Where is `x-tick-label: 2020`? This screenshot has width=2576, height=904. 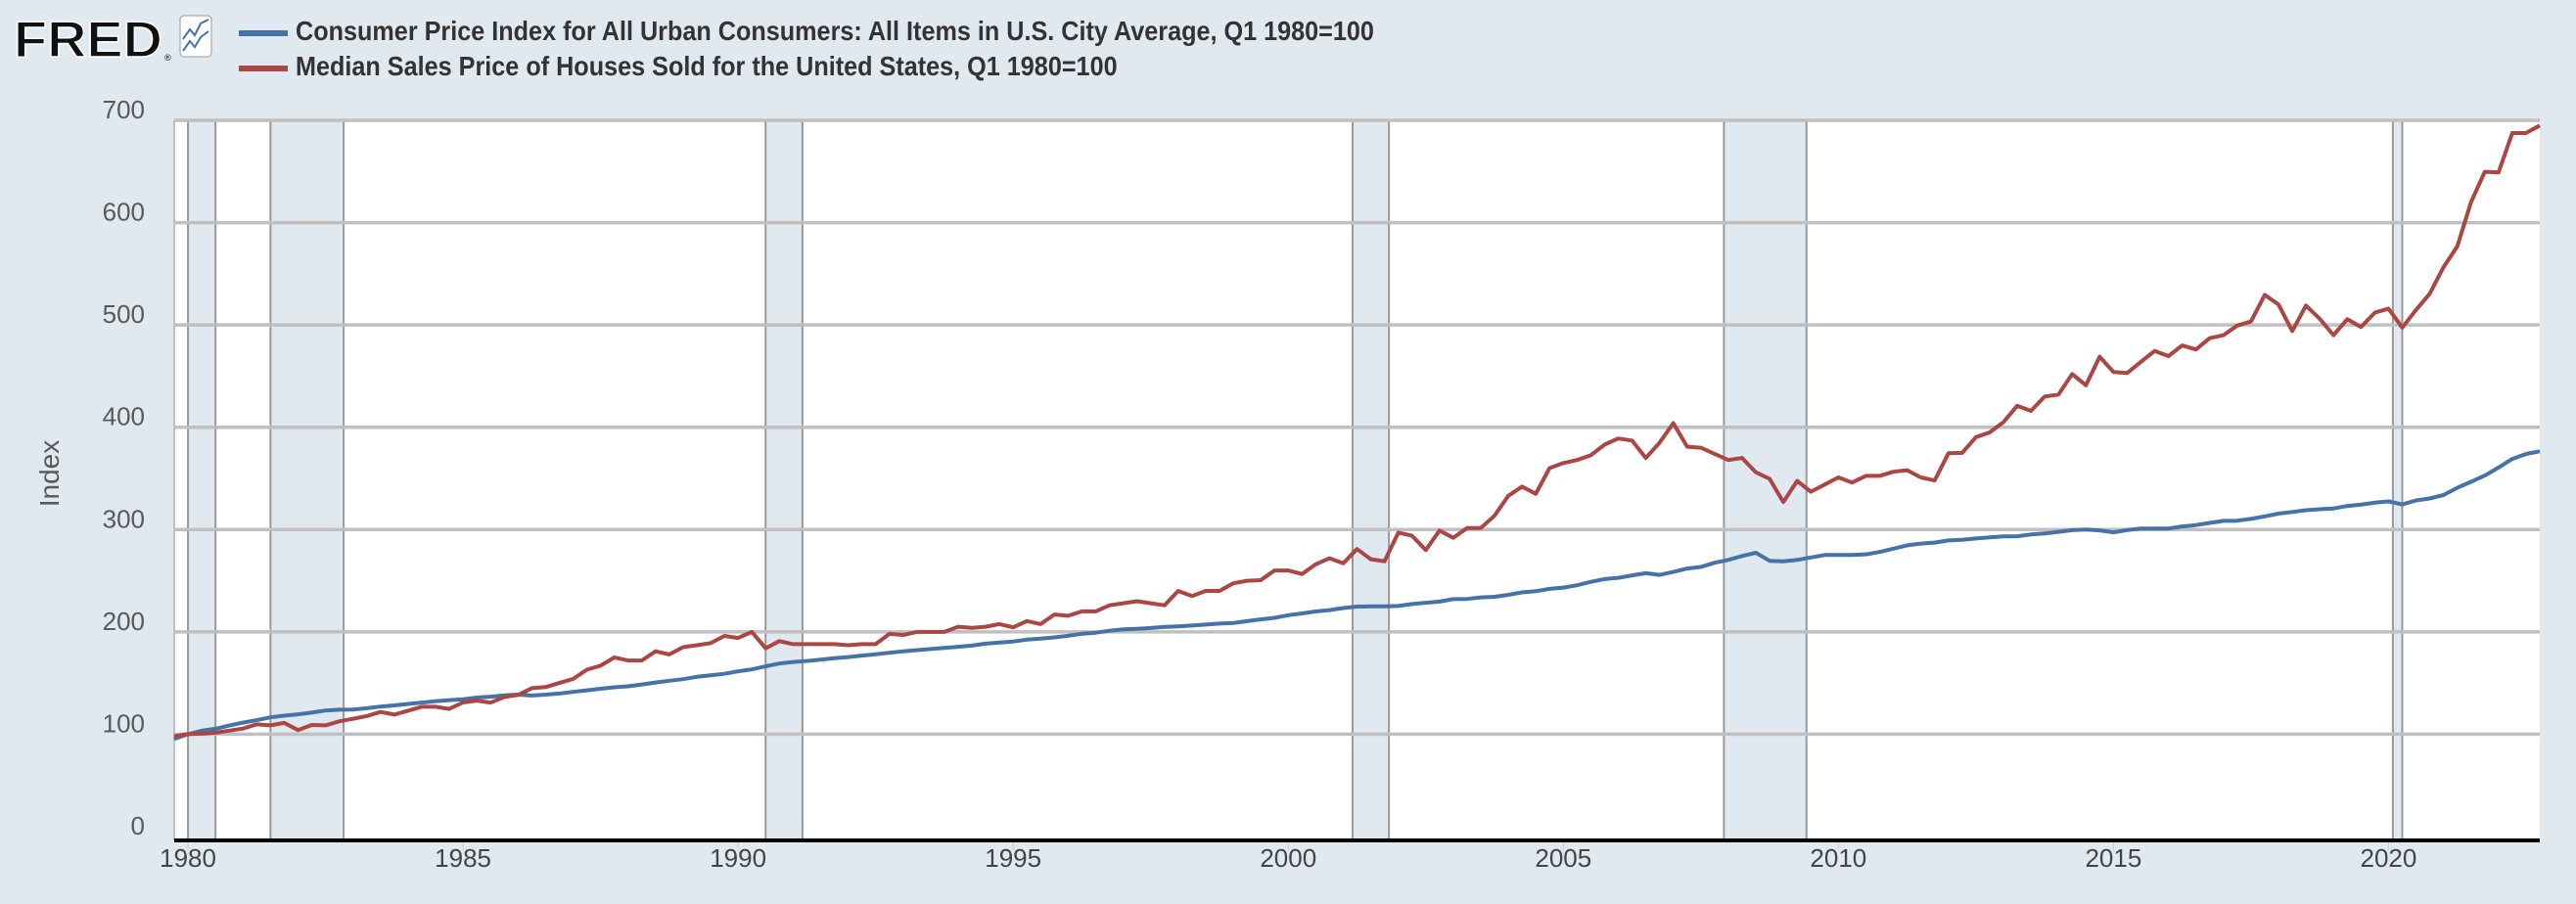 x-tick-label: 2020 is located at coordinates (2389, 858).